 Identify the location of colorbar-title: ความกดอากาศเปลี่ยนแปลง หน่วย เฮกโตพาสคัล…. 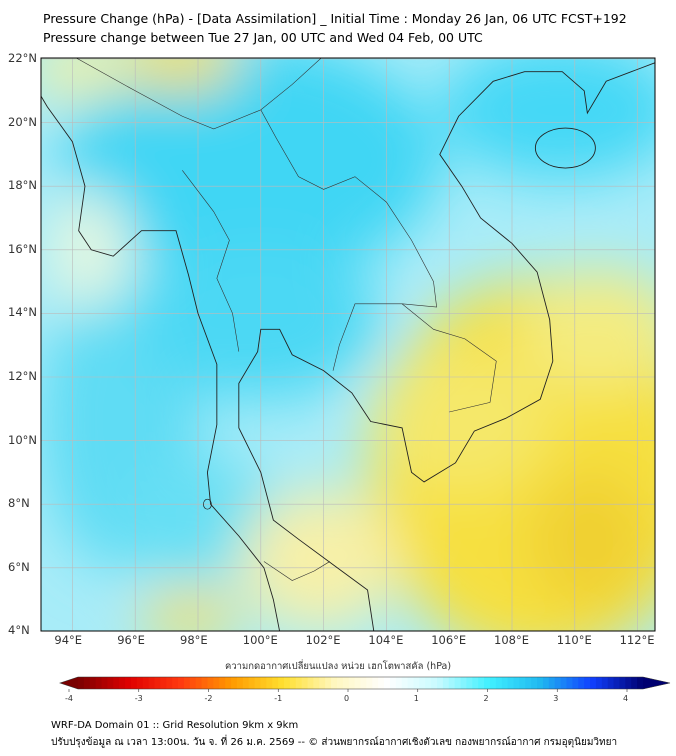
(338, 666).